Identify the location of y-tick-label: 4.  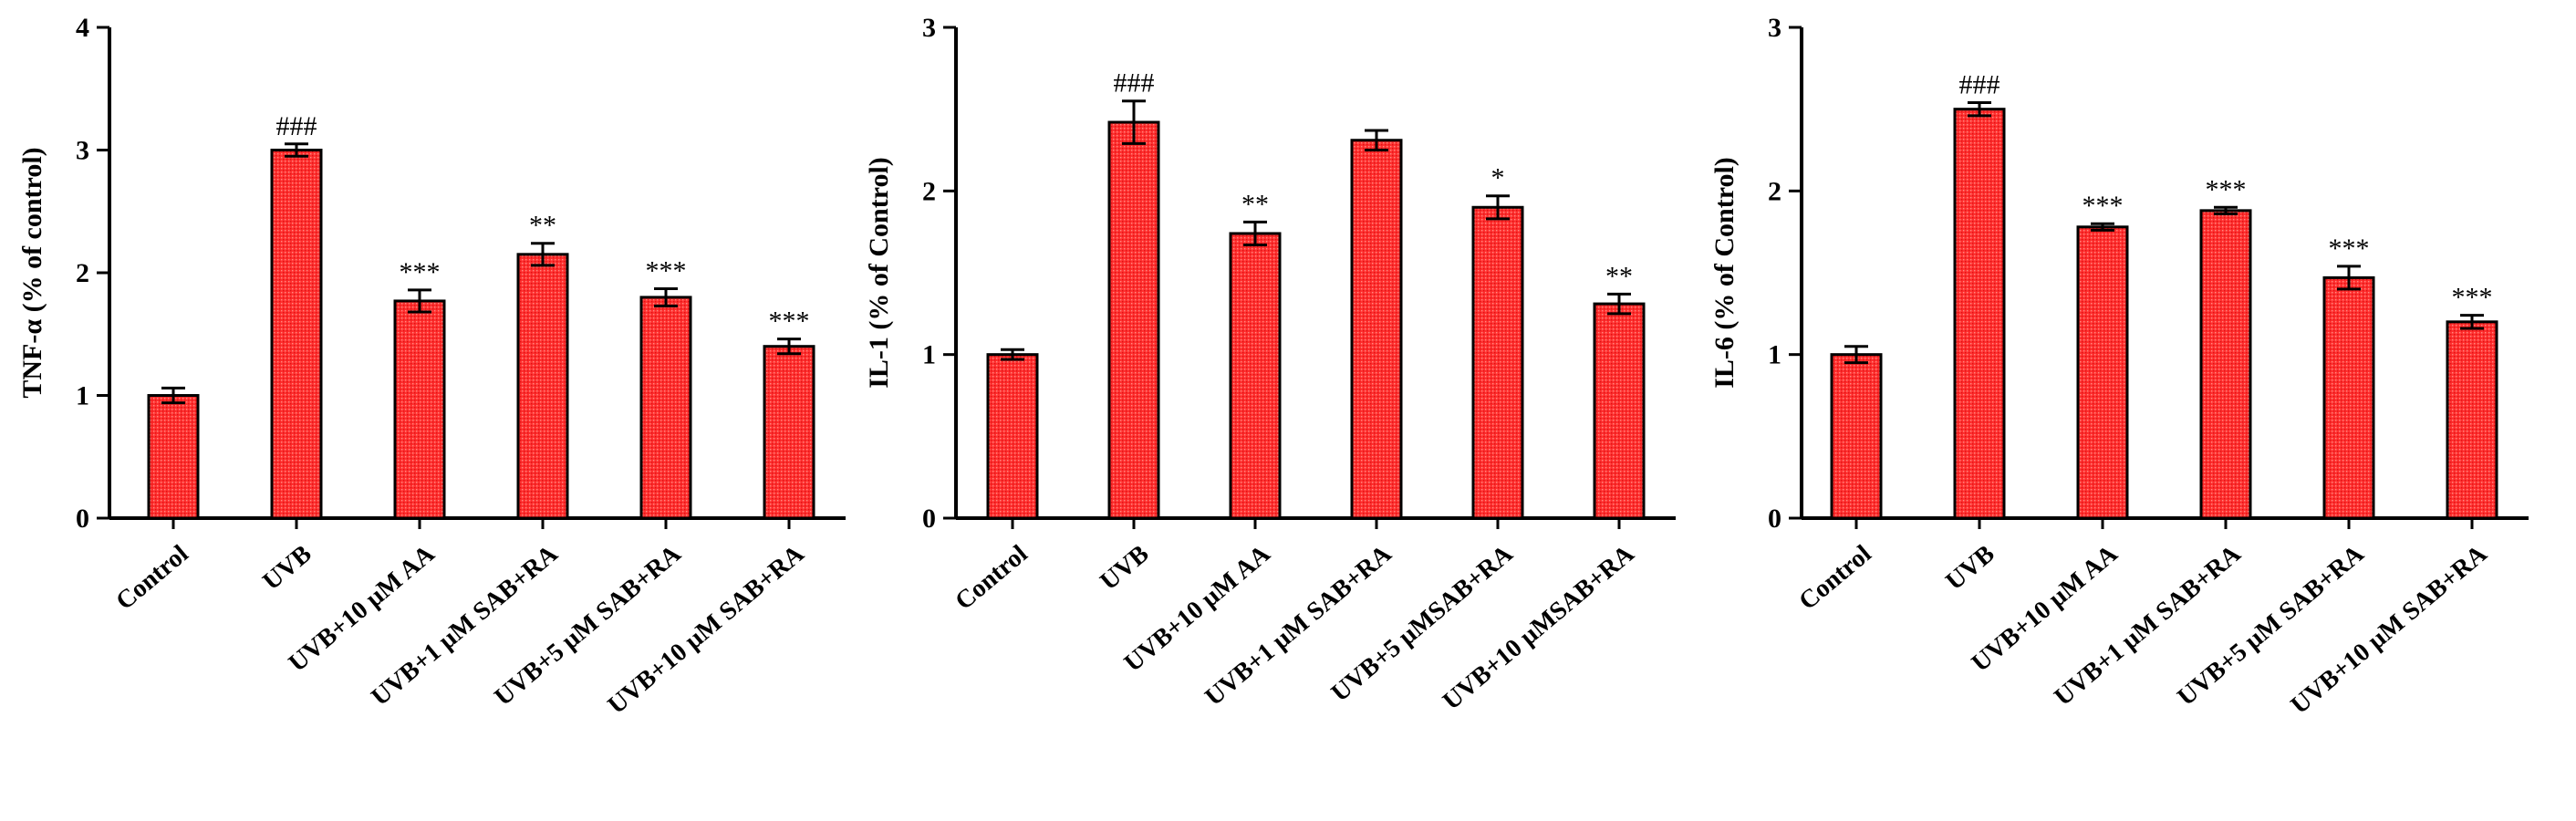
(82, 28).